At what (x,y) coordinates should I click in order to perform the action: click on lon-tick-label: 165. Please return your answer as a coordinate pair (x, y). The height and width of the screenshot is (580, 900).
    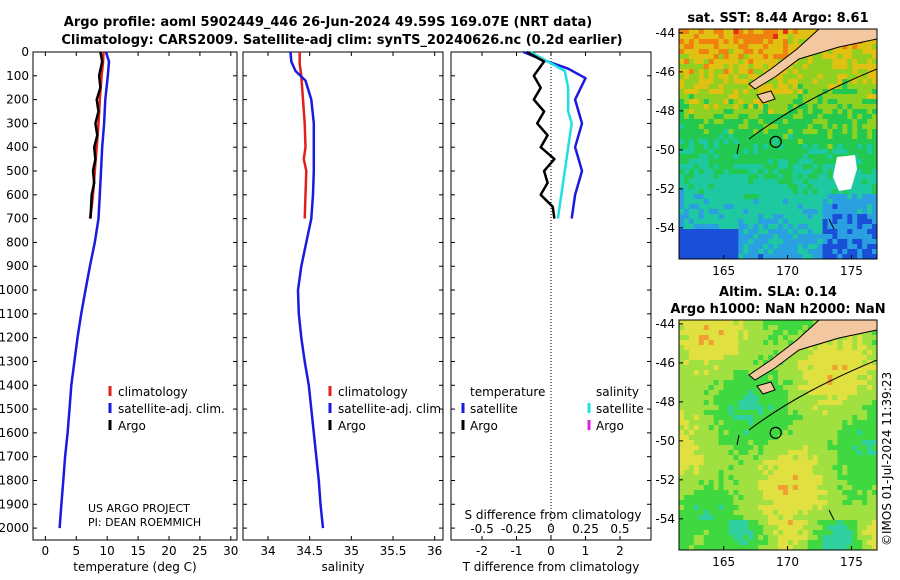
    Looking at the image, I should click on (723, 562).